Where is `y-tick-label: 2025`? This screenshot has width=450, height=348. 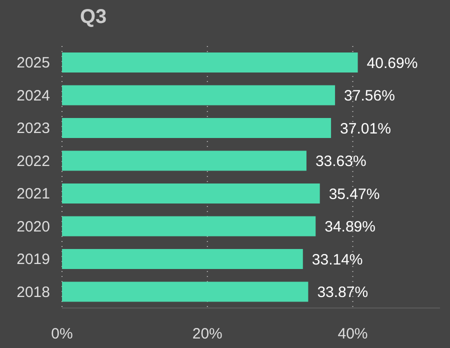
y-tick-label: 2025 is located at coordinates (33, 63).